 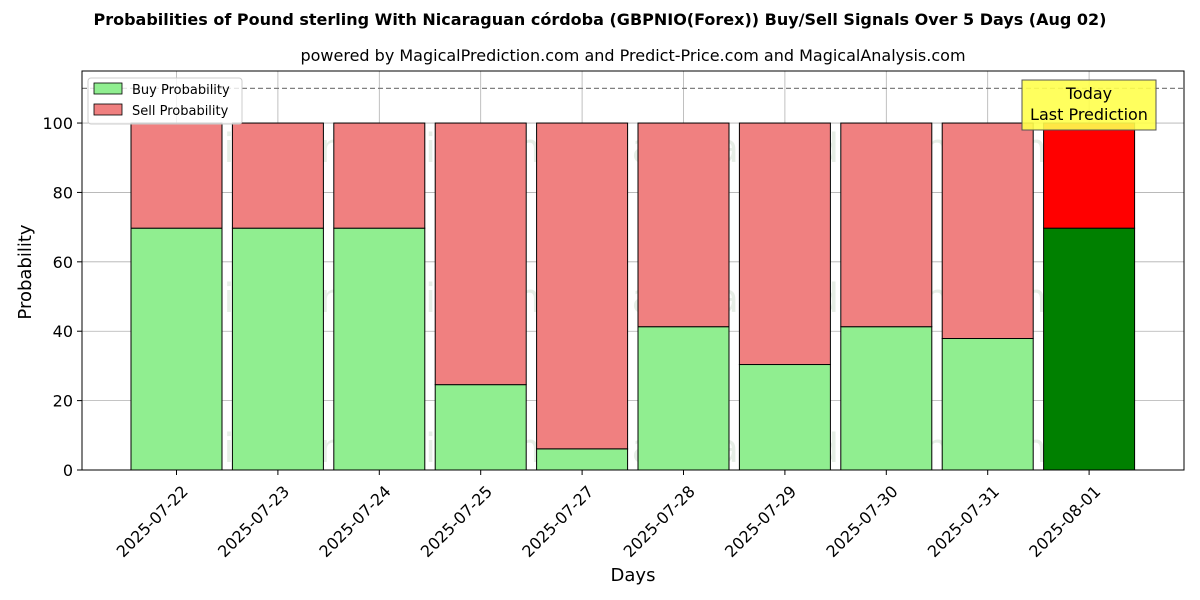 I want to click on y-tick-label: 0, so click(x=68, y=470).